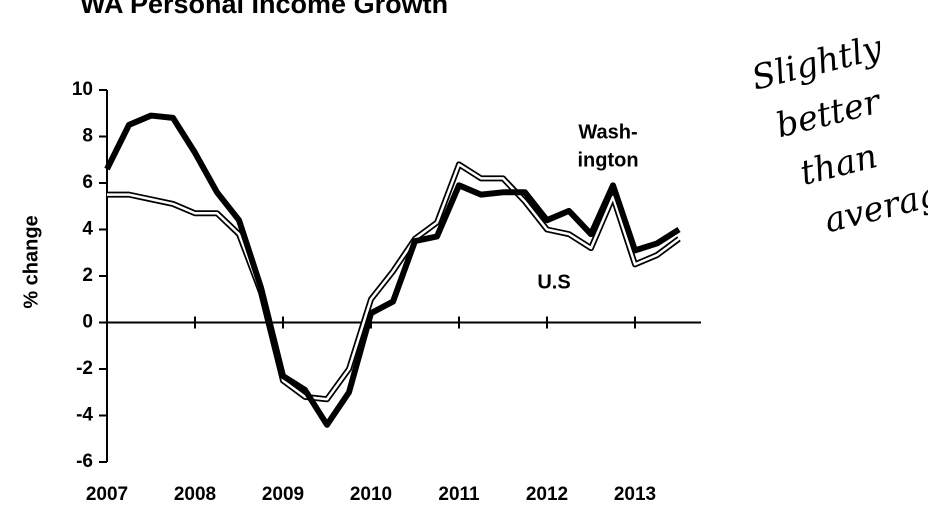 This screenshot has height=510, width=928. Describe the element at coordinates (283, 494) in the screenshot. I see `x-tick-label: 2009` at that location.